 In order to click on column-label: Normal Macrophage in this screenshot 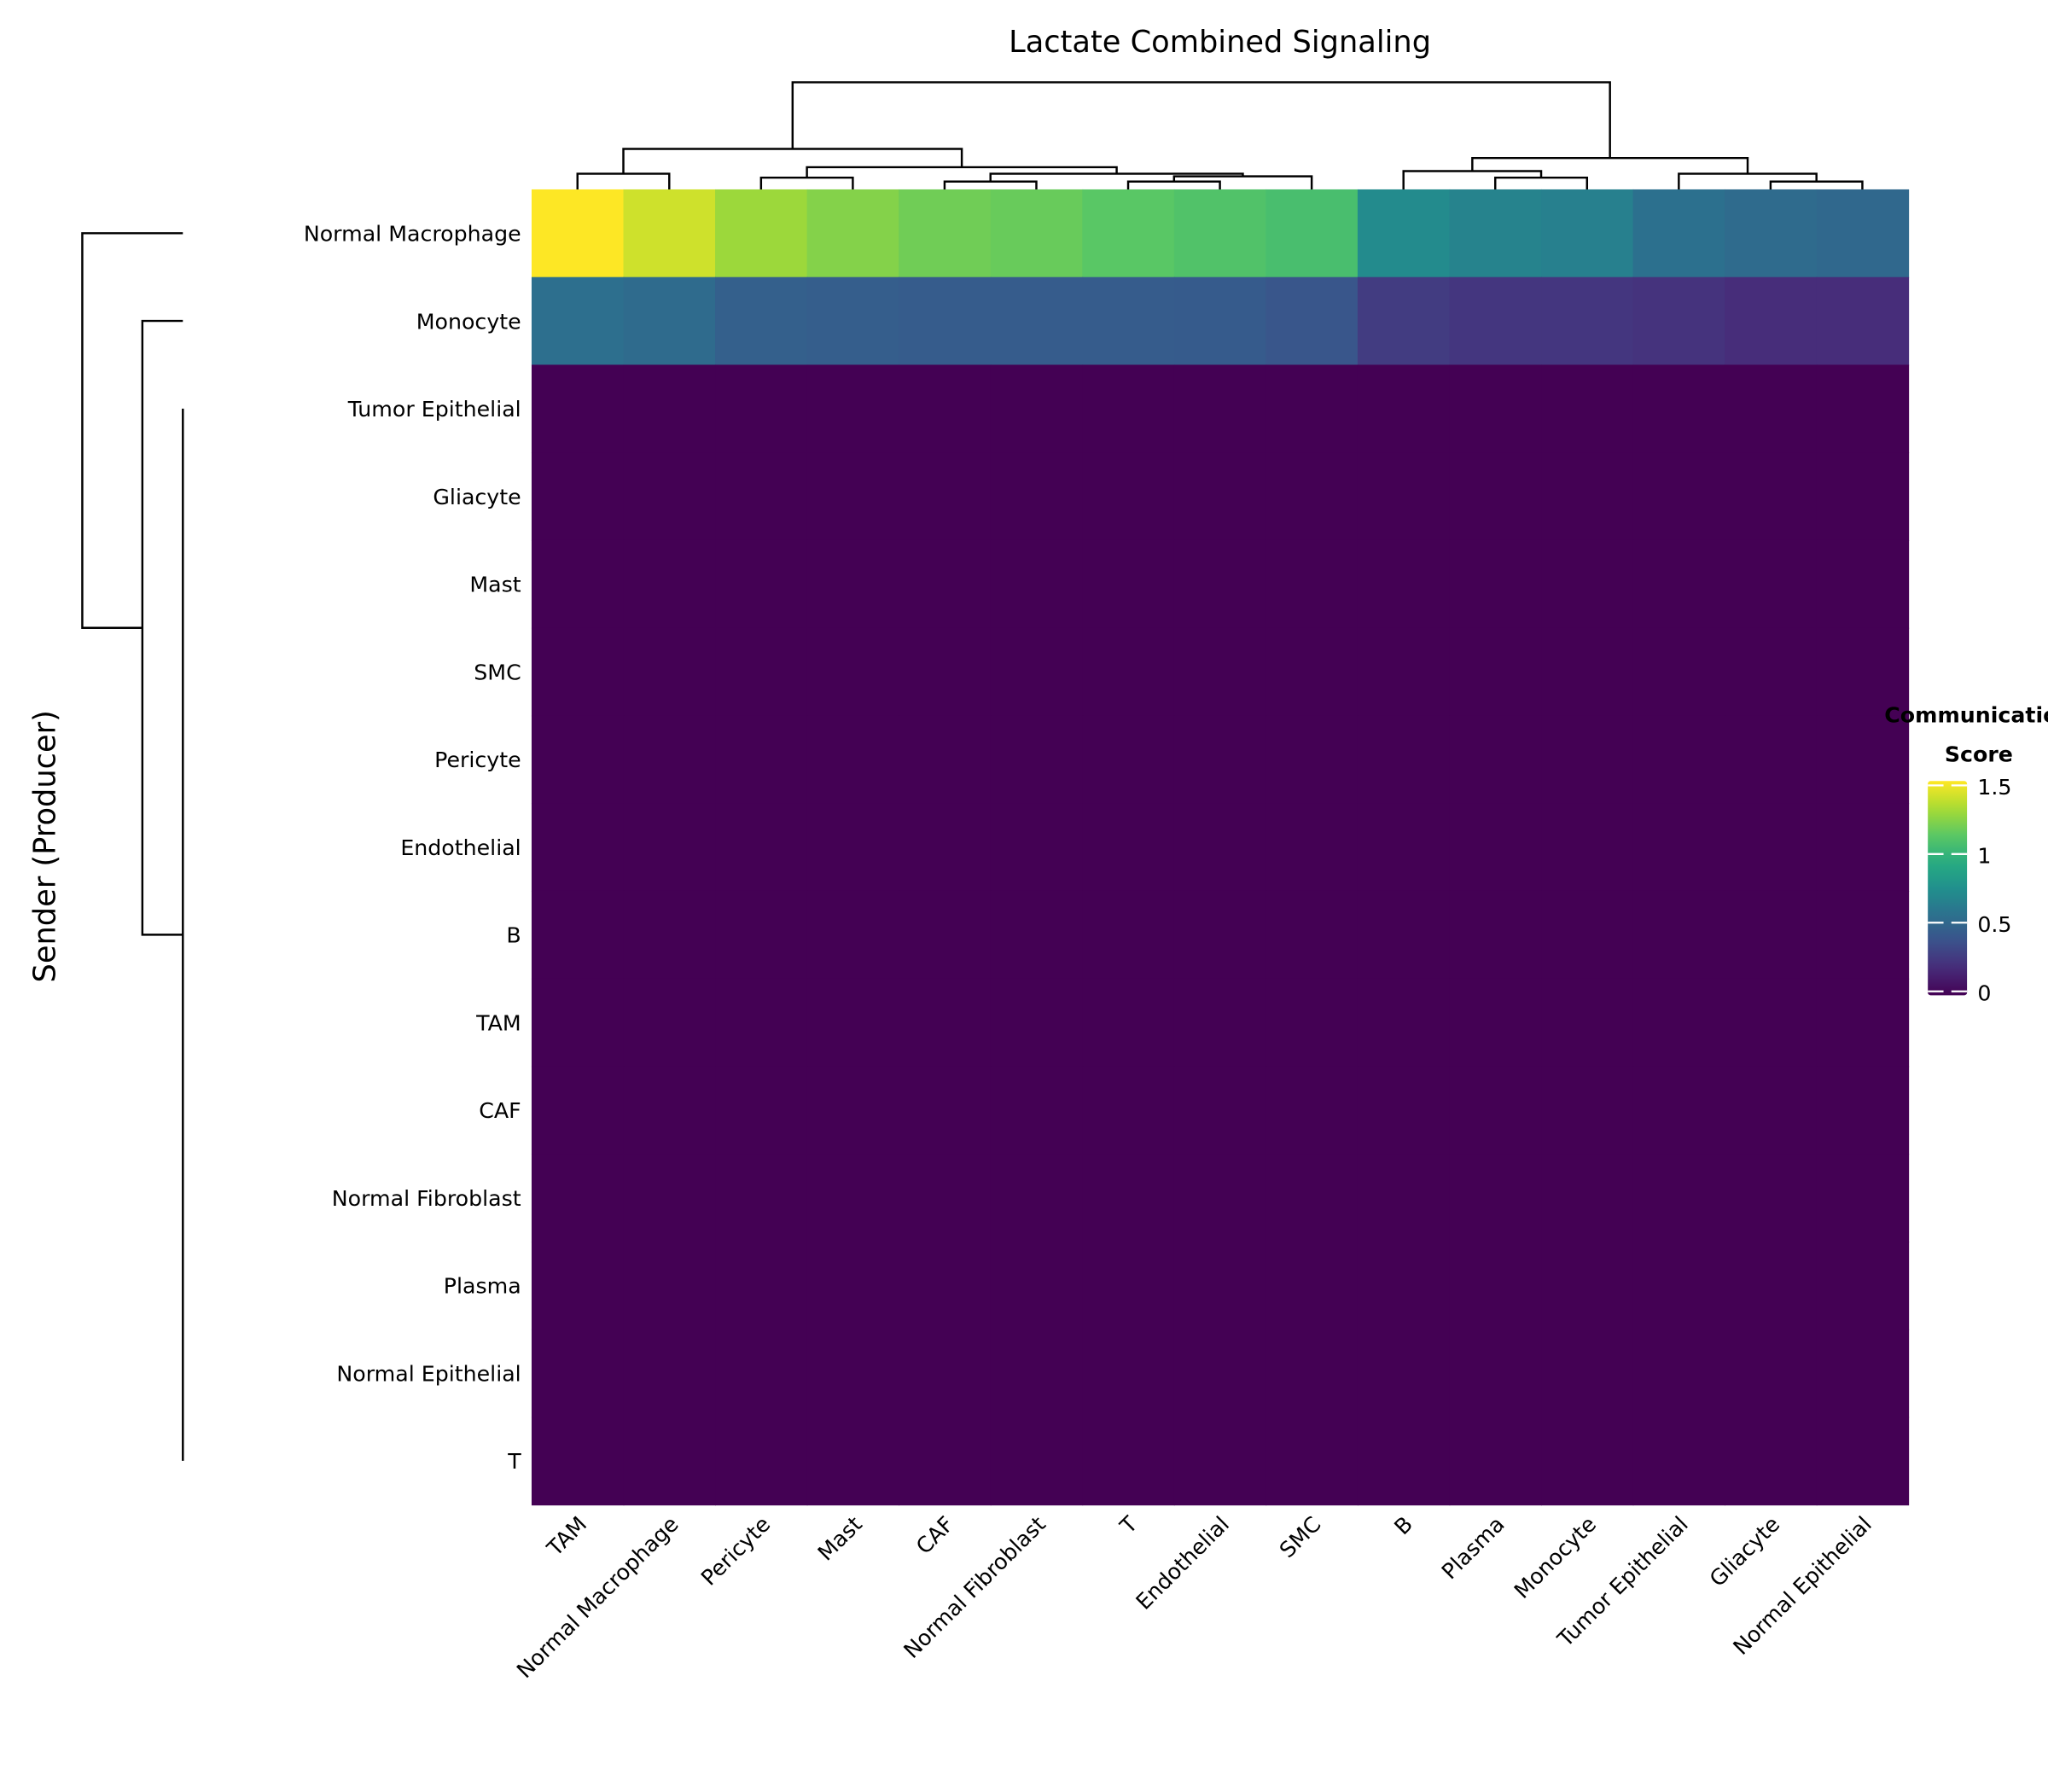, I will do `click(598, 1597)`.